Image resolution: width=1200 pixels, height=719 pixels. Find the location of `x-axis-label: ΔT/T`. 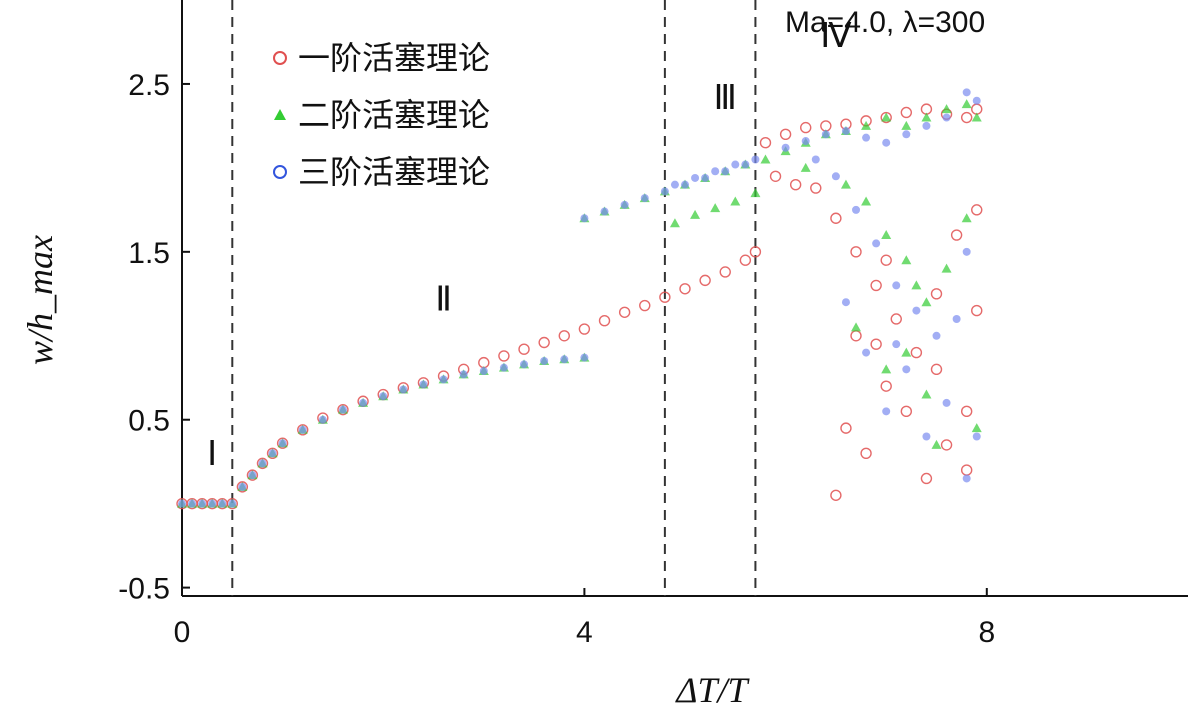

x-axis-label: ΔT/T is located at coordinates (712, 690).